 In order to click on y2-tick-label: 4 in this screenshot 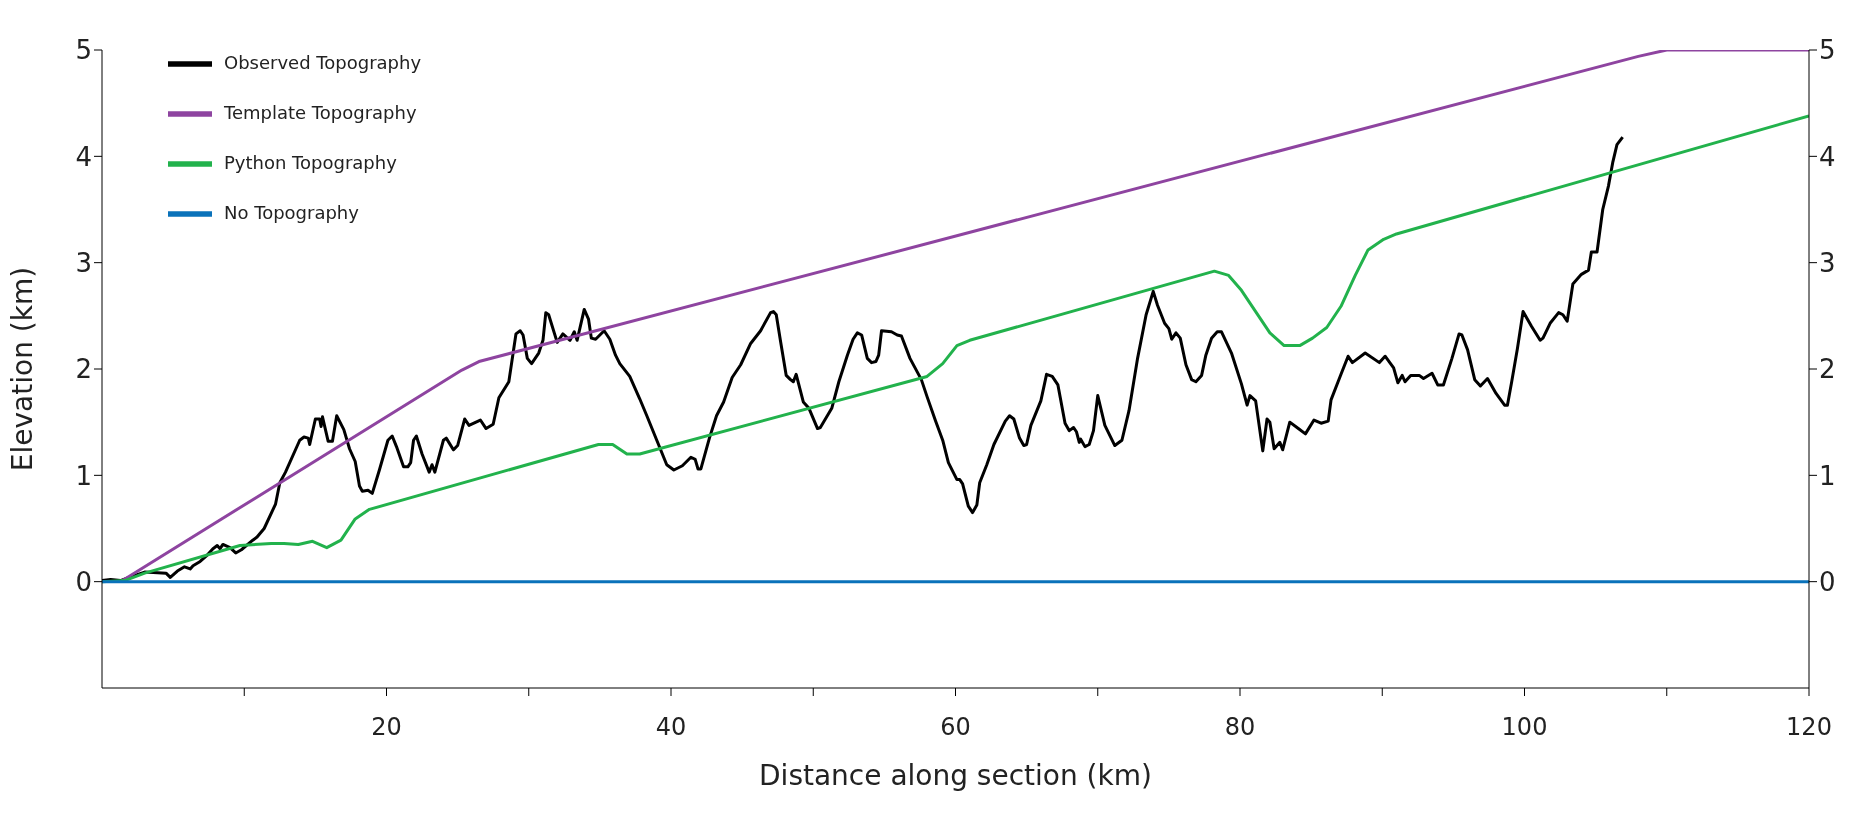, I will do `click(1827, 156)`.